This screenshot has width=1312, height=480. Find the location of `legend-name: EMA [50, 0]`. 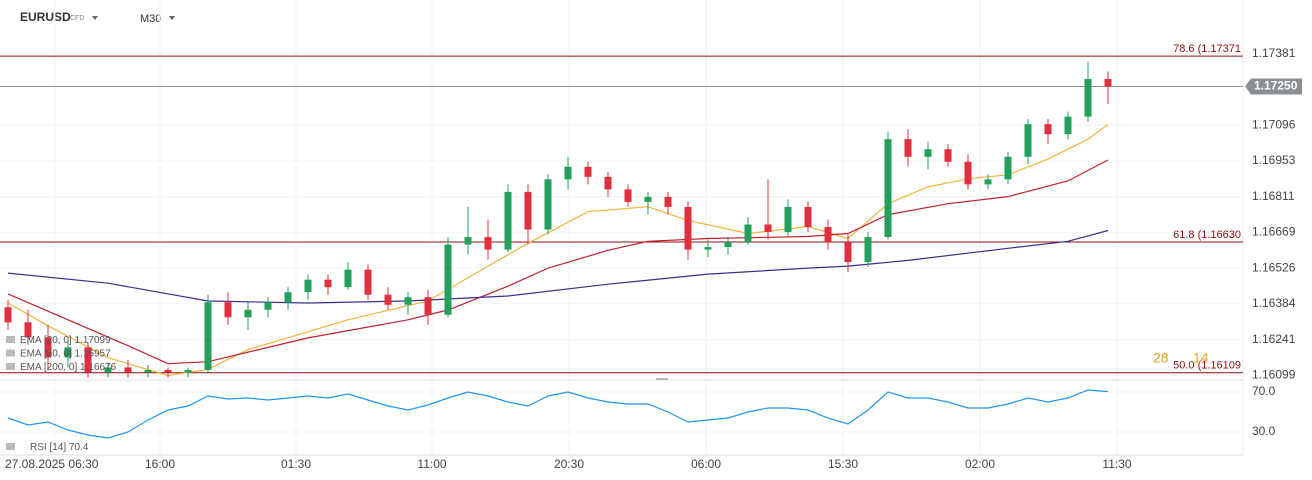

legend-name: EMA [50, 0] is located at coordinates (46, 353).